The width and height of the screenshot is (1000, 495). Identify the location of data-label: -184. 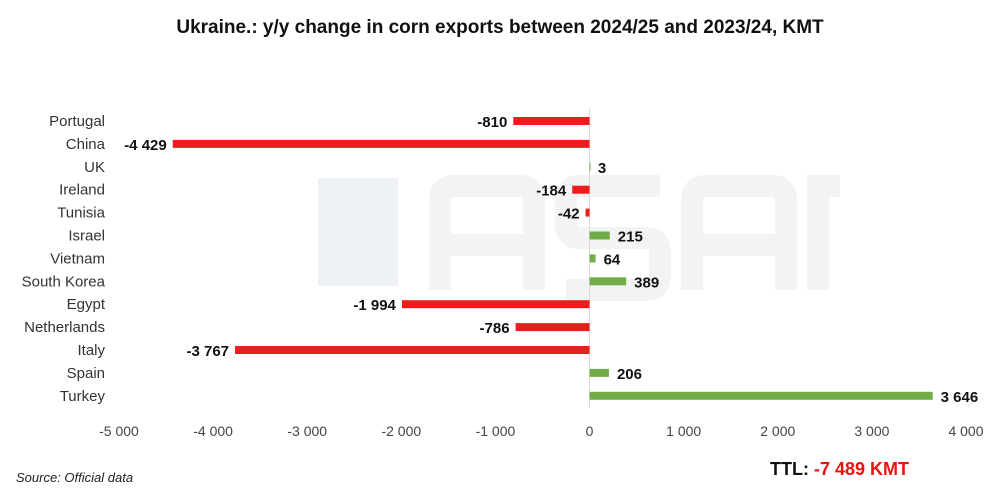
(551, 191).